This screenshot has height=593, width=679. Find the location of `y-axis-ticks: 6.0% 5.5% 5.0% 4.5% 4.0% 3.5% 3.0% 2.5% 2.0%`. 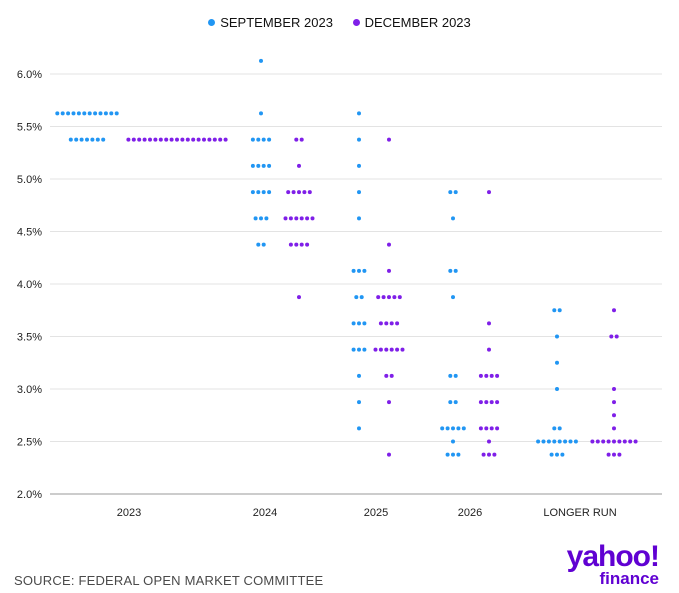

y-axis-ticks: 6.0% 5.5% 5.0% 4.5% 4.0% 3.5% 3.0% 2.5% 2.0% is located at coordinates (29, 285).